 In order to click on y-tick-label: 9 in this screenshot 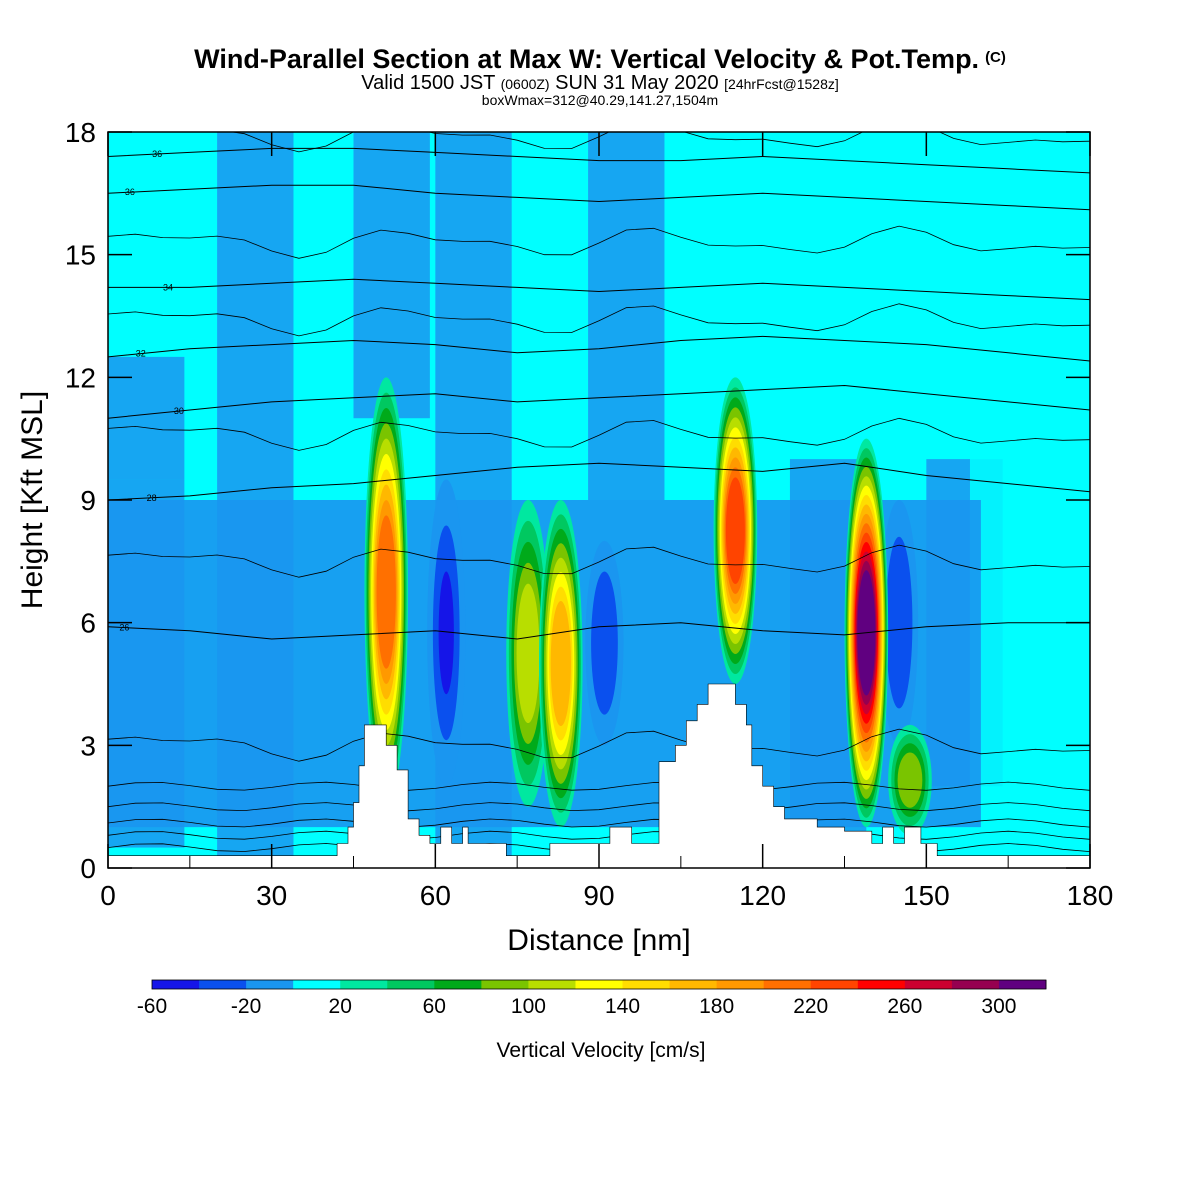, I will do `click(88, 500)`.